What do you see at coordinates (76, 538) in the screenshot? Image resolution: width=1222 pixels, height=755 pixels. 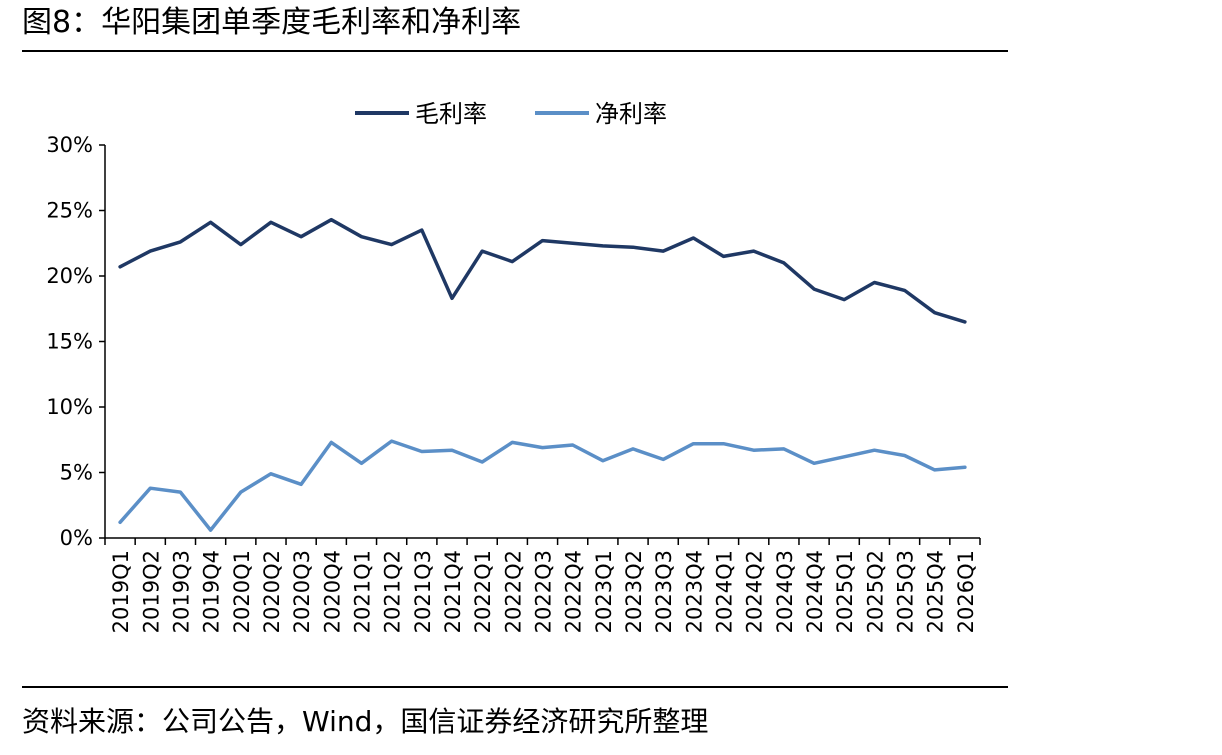 I see `y-tick-label: 0%` at bounding box center [76, 538].